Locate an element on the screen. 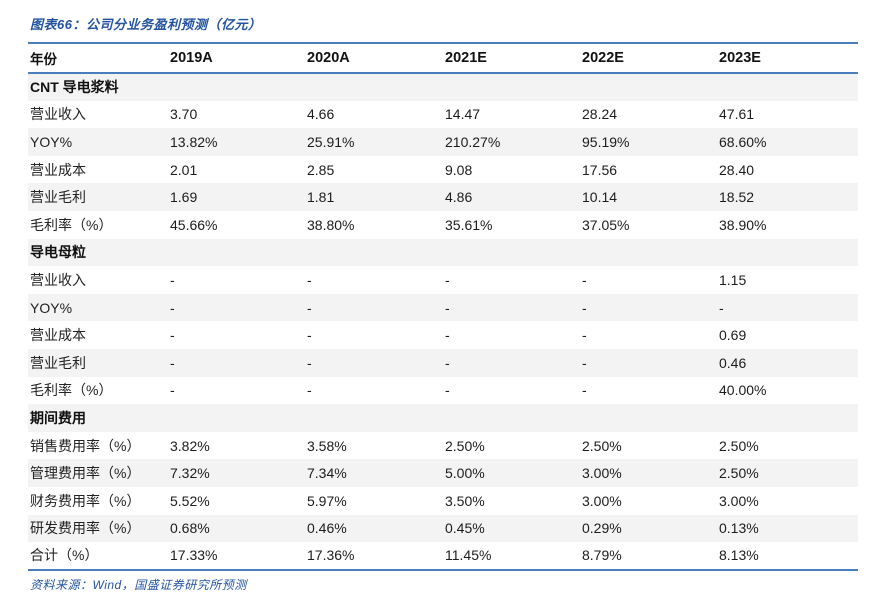 This screenshot has width=883, height=599. cell-value: 0.46 is located at coordinates (733, 362).